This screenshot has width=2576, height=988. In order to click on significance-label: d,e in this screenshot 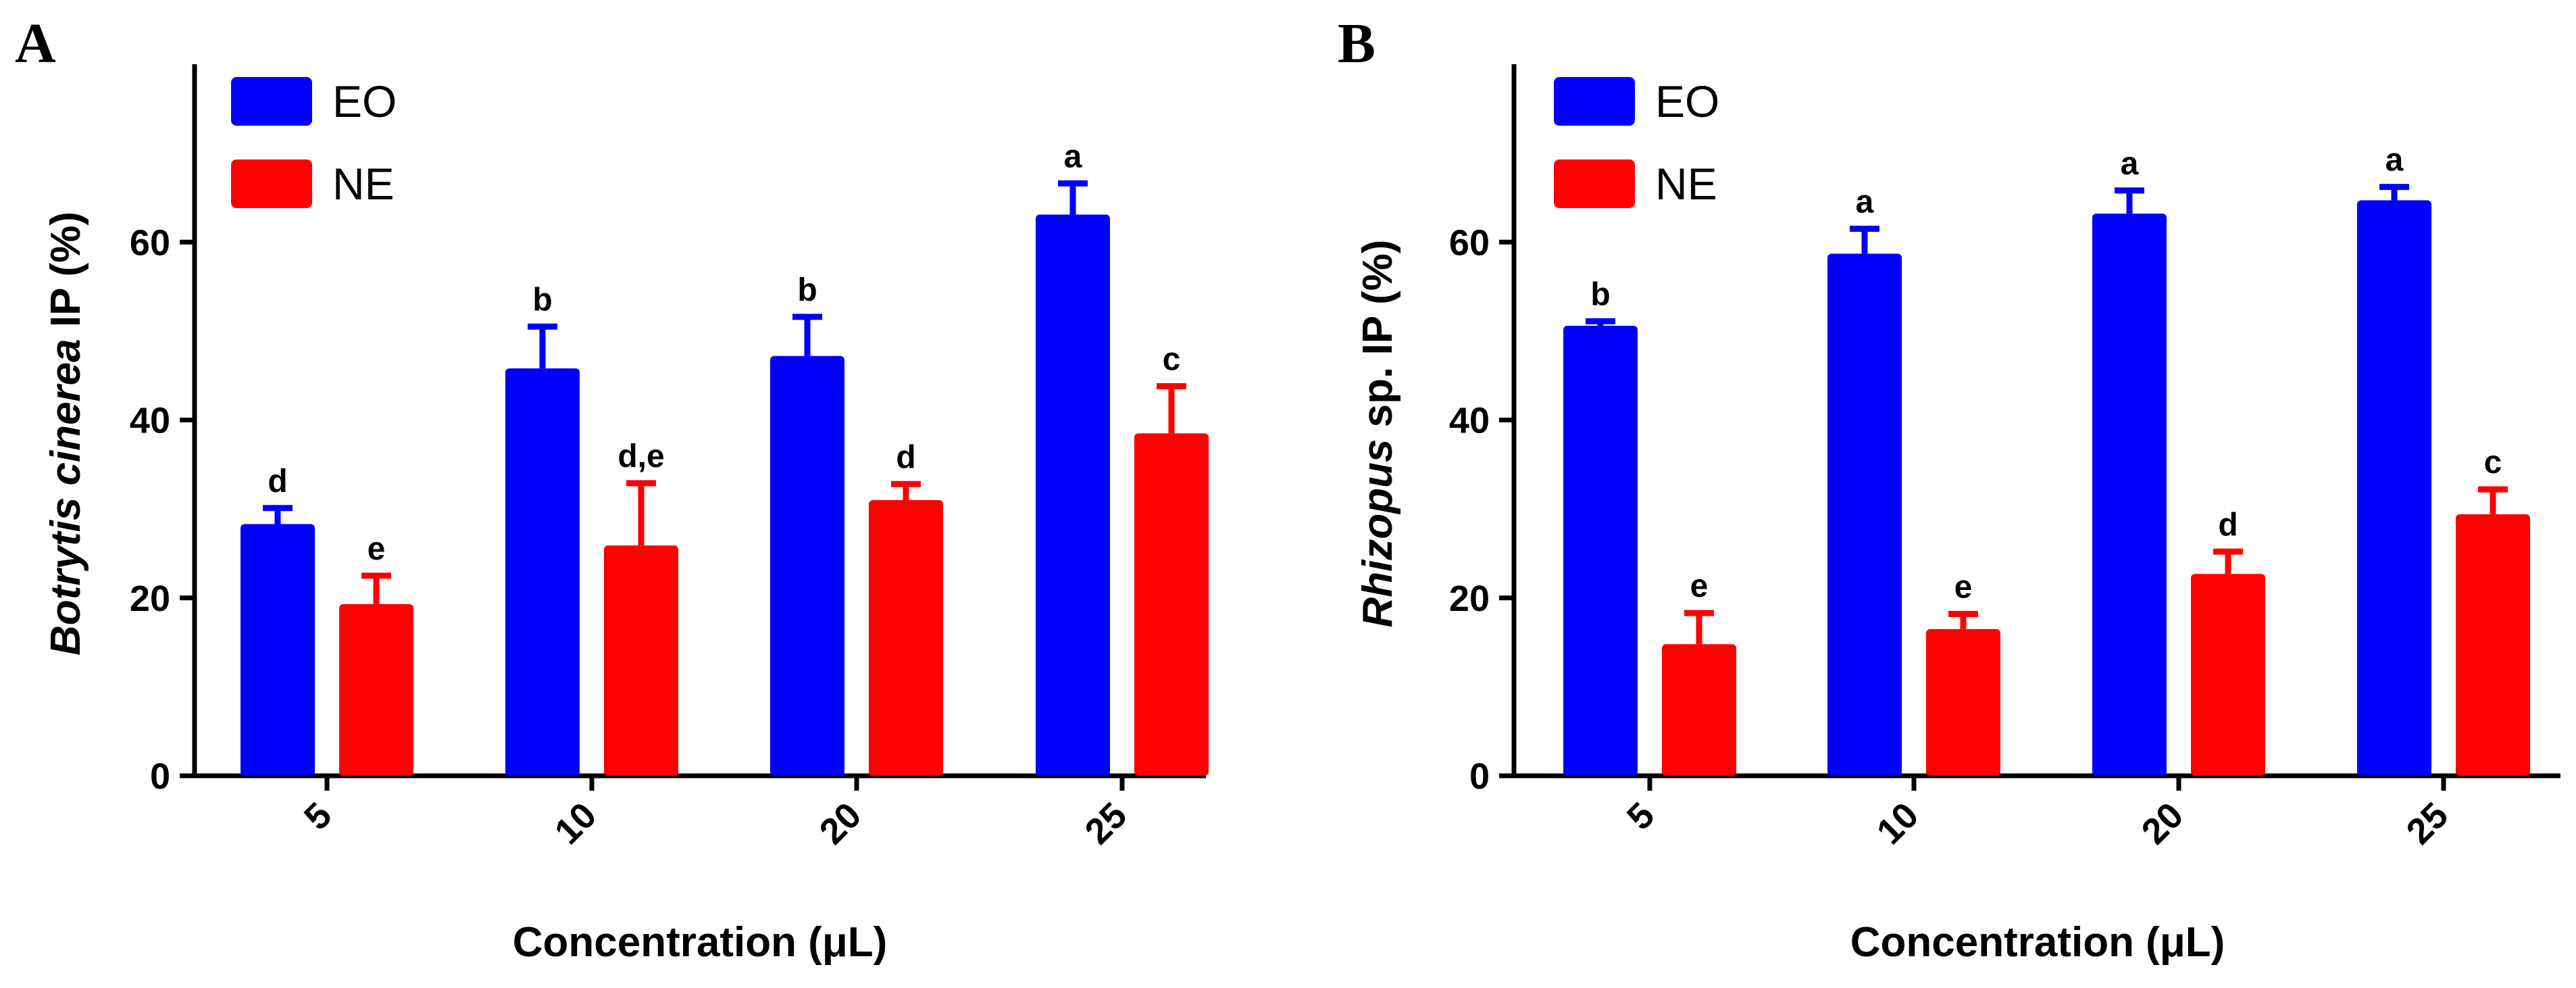, I will do `click(640, 456)`.